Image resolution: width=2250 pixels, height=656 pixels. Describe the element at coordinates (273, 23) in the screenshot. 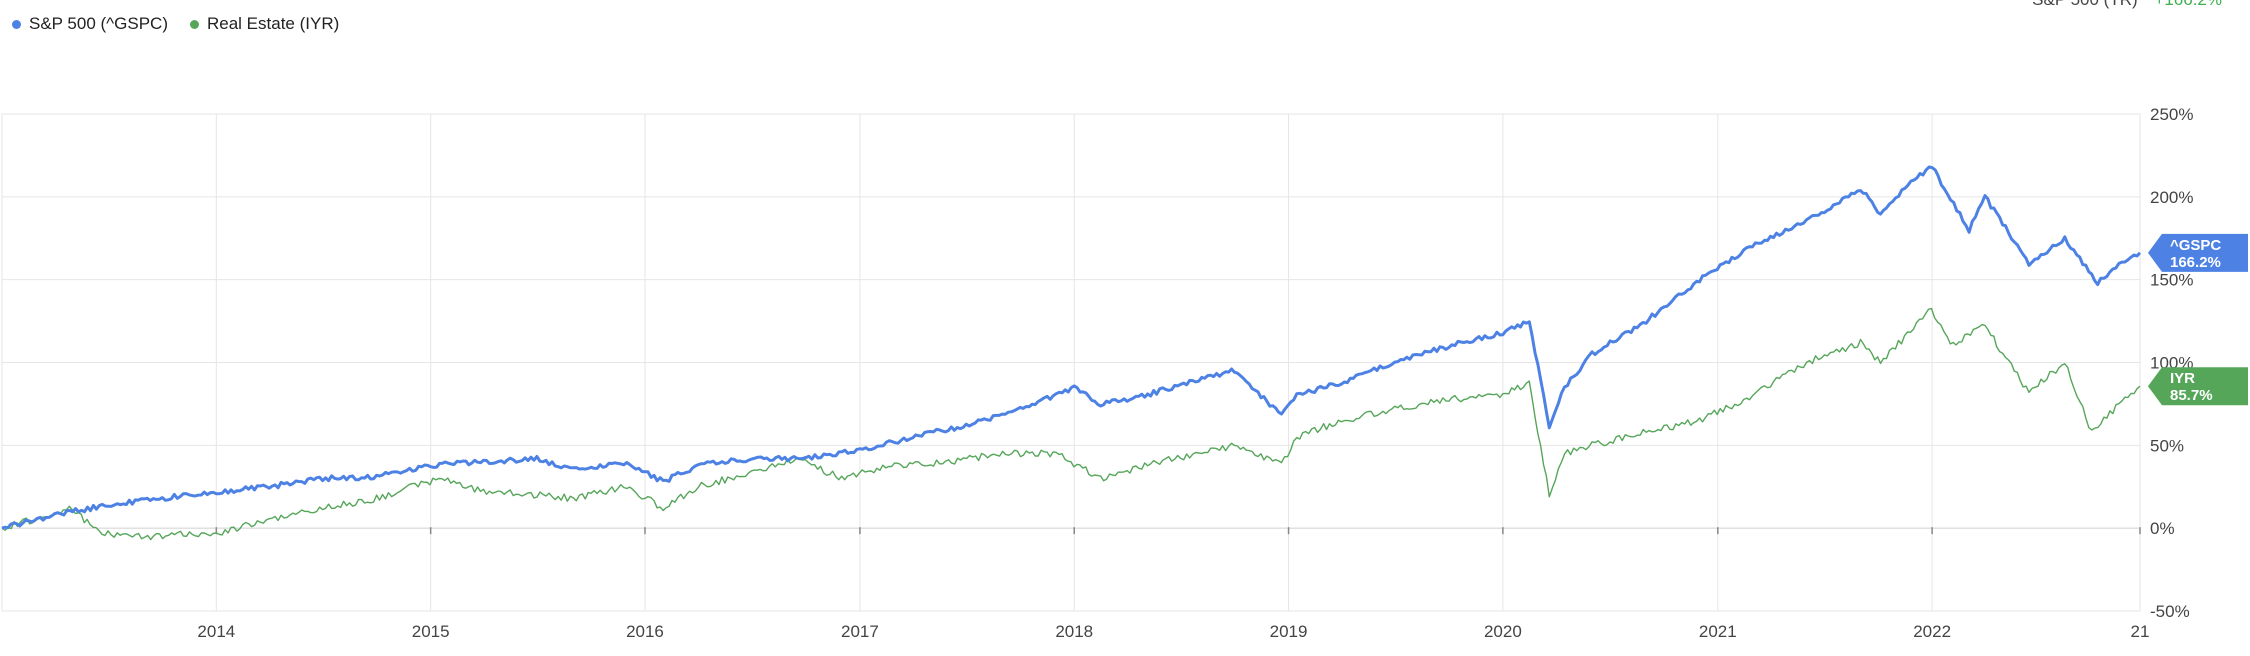

I see `legend-label-realestate: Real Estate (IYR)` at that location.